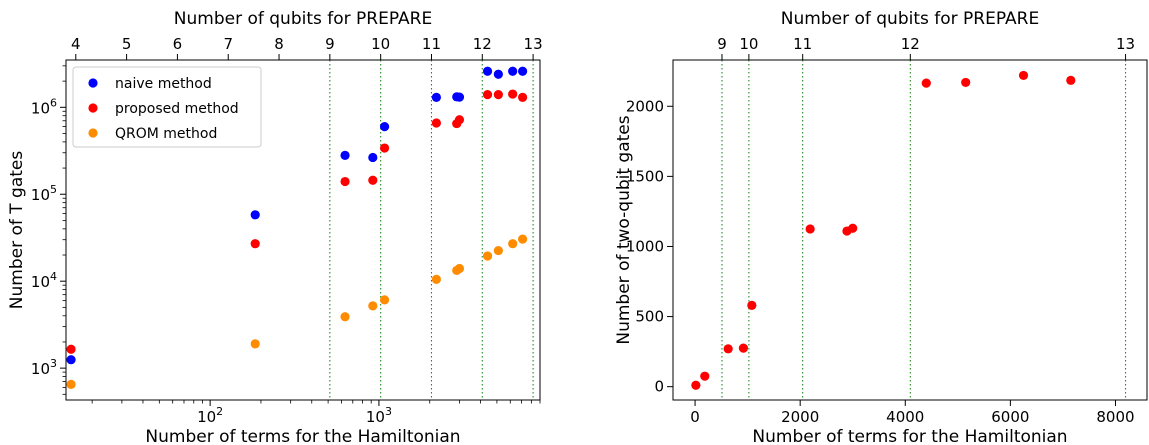 The image size is (1149, 445). Describe the element at coordinates (1115, 417) in the screenshot. I see `x-tick-label: 8000` at that location.